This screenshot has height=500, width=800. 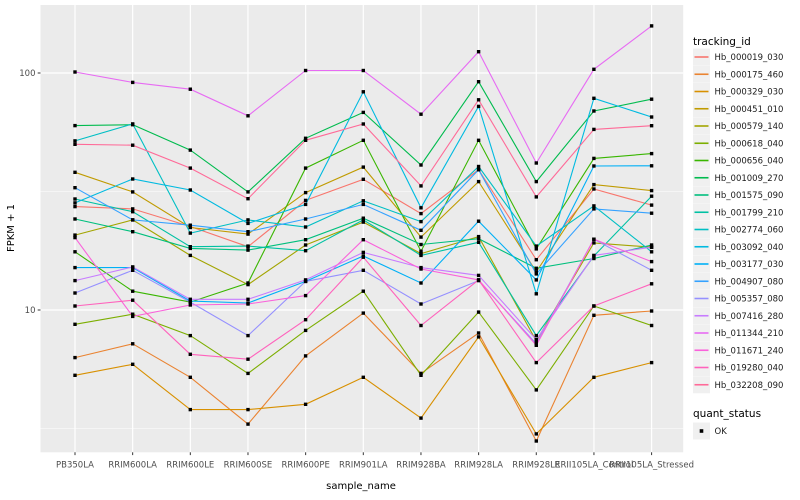 I want to click on data-point-Hb_003092_040-RRIM600LE, so click(x=190, y=190).